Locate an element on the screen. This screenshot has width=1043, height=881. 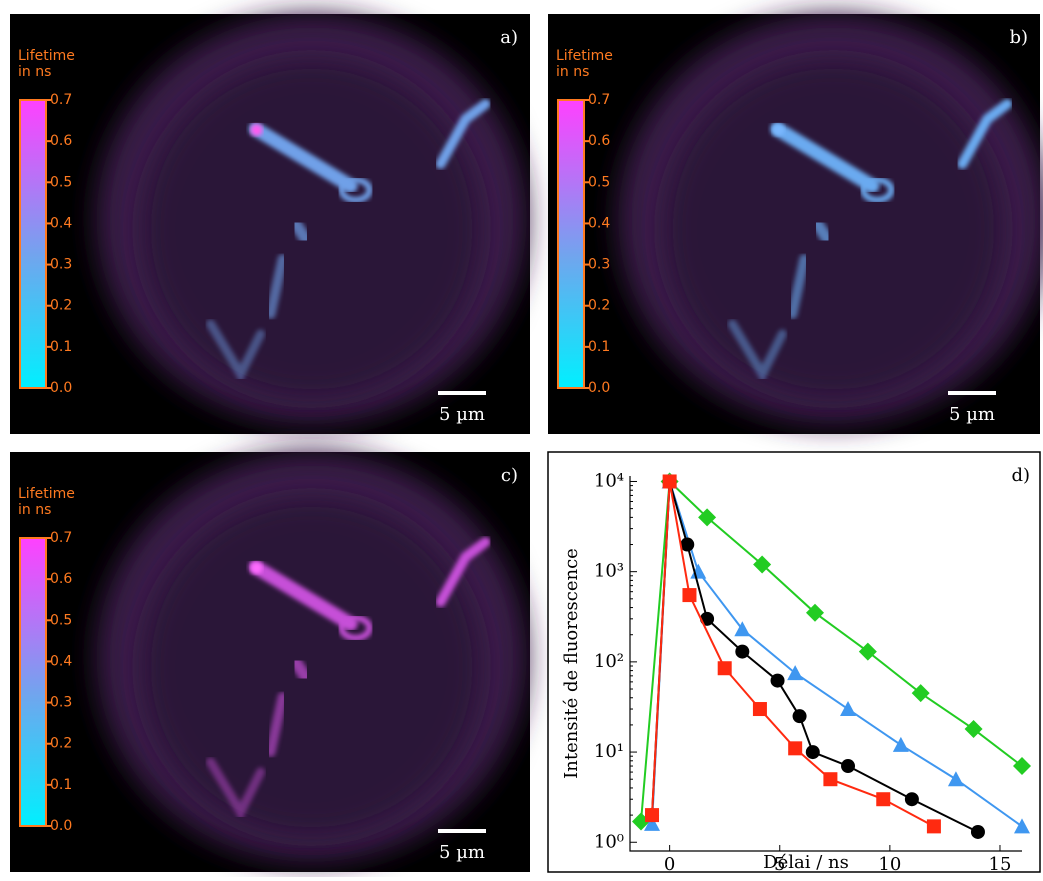
panel-label: c) is located at coordinates (509, 475).